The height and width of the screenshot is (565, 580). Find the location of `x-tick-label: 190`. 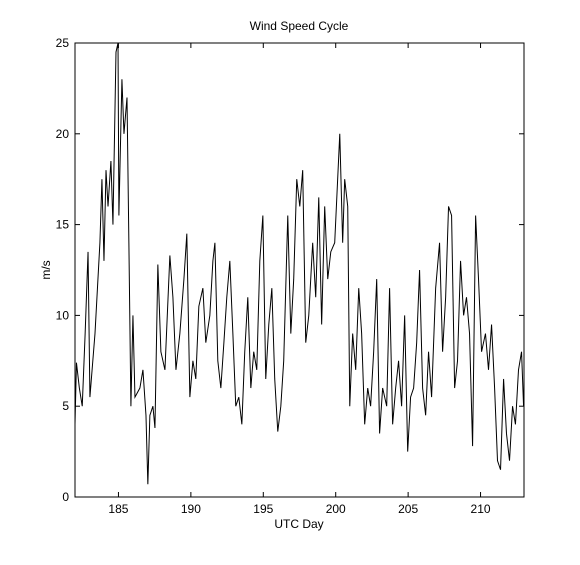

x-tick-label: 190 is located at coordinates (191, 509).